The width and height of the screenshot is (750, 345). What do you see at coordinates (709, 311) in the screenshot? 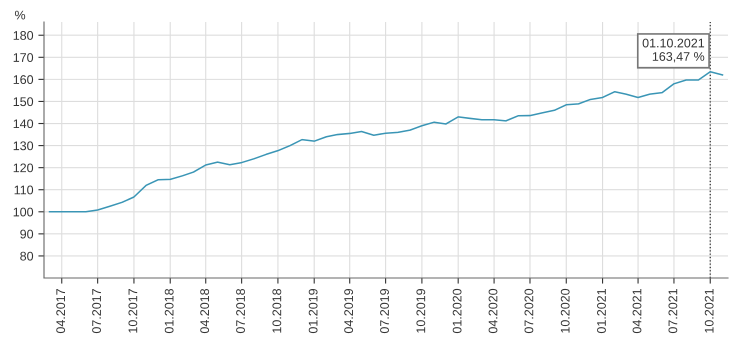
I see `x-tick-label: 10.2021` at bounding box center [709, 311].